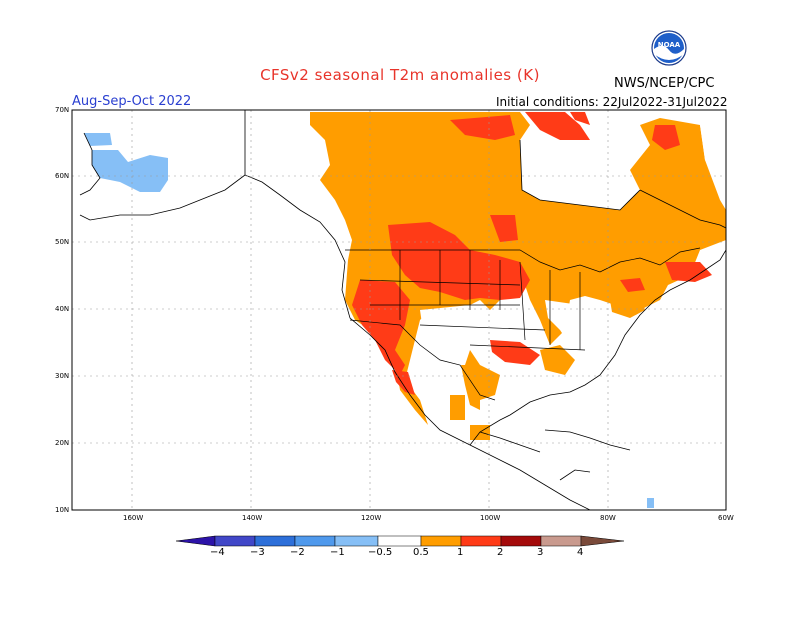 This screenshot has height=618, width=800. What do you see at coordinates (664, 83) in the screenshot?
I see `agency-label: NWS/NCEP/CPC` at bounding box center [664, 83].